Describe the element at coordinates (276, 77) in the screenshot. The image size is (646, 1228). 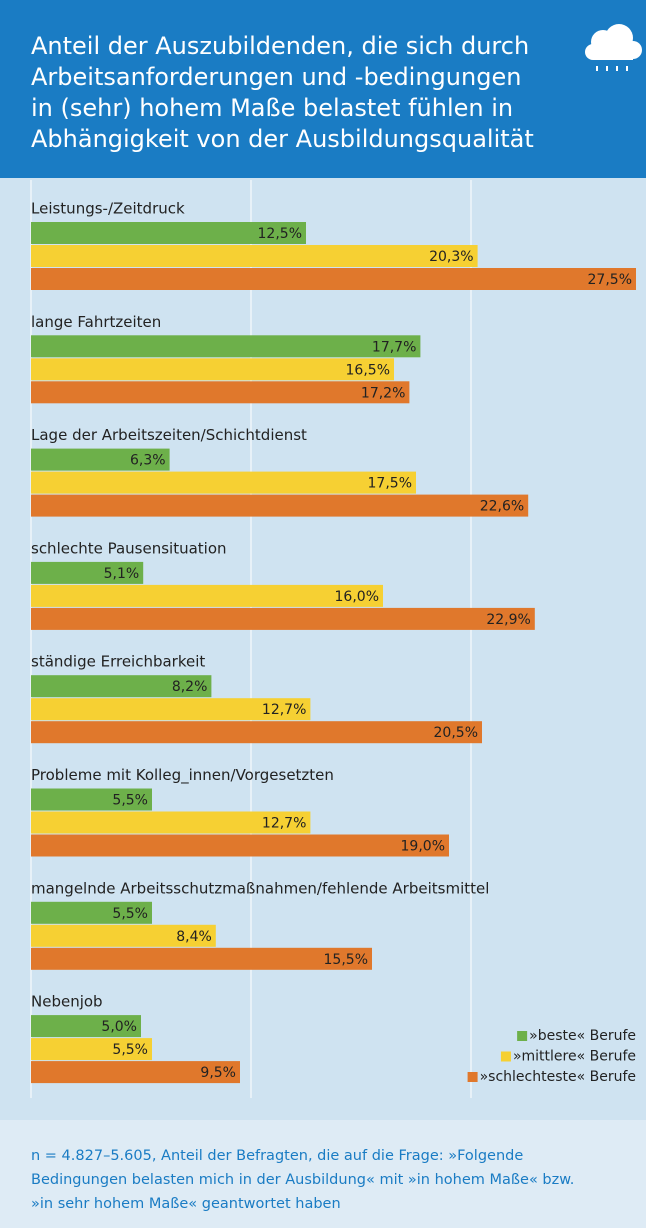
I see `title-line: Arbeitsanforderungen und -bedingungen` at that location.